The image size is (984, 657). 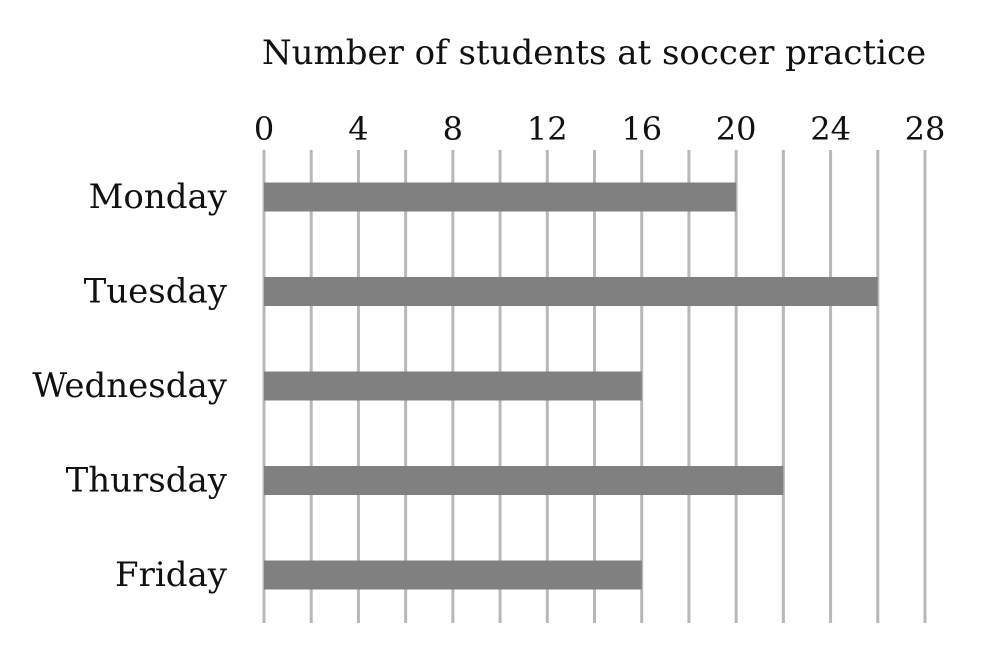 What do you see at coordinates (453, 129) in the screenshot?
I see `x-tick-label: 8` at bounding box center [453, 129].